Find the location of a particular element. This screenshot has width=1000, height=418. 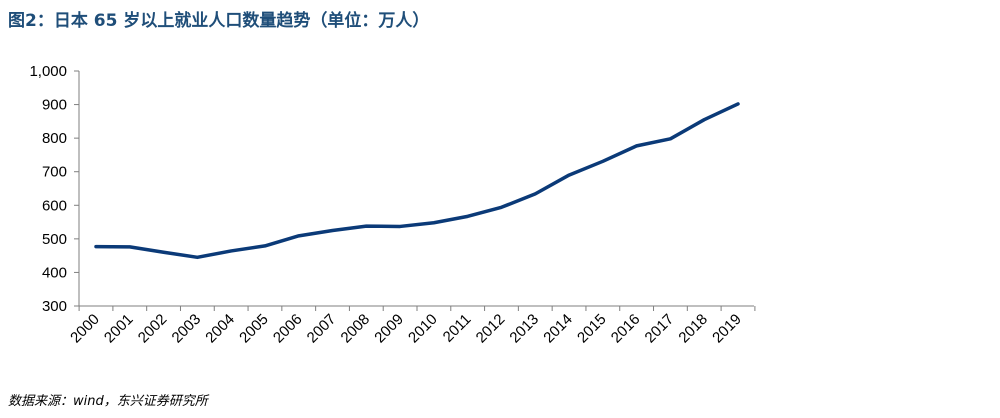

x-tick-label: 2015 is located at coordinates (592, 329).